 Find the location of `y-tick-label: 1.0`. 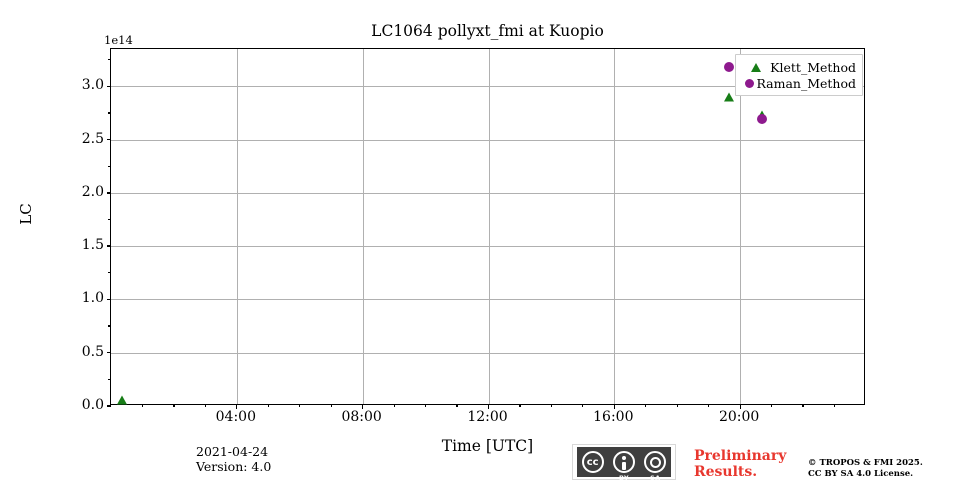

y-tick-label: 1.0 is located at coordinates (92, 298).